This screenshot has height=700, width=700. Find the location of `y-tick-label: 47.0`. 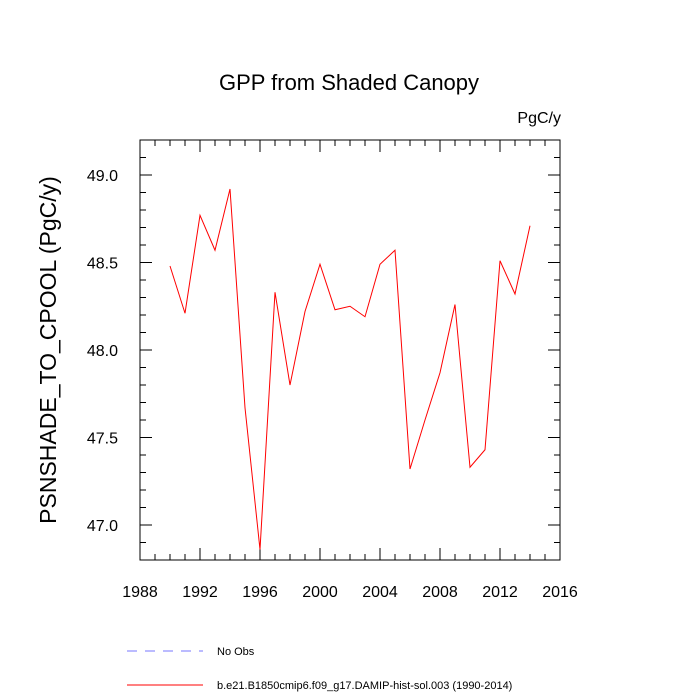

y-tick-label: 47.0 is located at coordinates (102, 526).